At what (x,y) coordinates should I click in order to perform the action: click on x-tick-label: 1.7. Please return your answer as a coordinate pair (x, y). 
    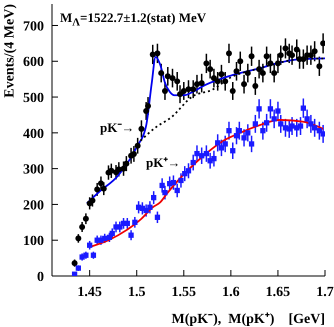
    Looking at the image, I should click on (325, 292).